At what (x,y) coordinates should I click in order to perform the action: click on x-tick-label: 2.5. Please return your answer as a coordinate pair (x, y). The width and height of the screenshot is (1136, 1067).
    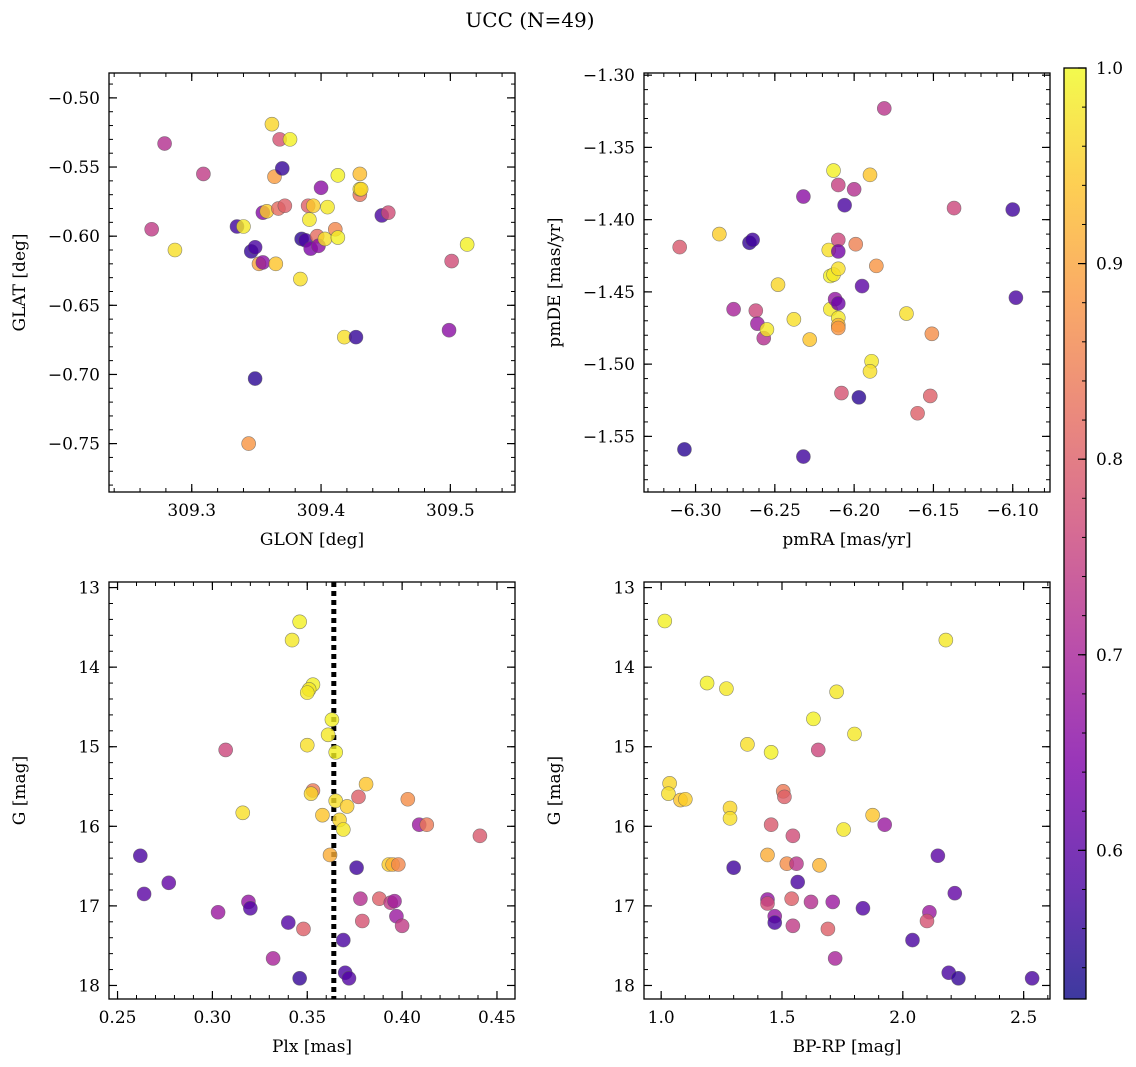
    Looking at the image, I should click on (1023, 1018).